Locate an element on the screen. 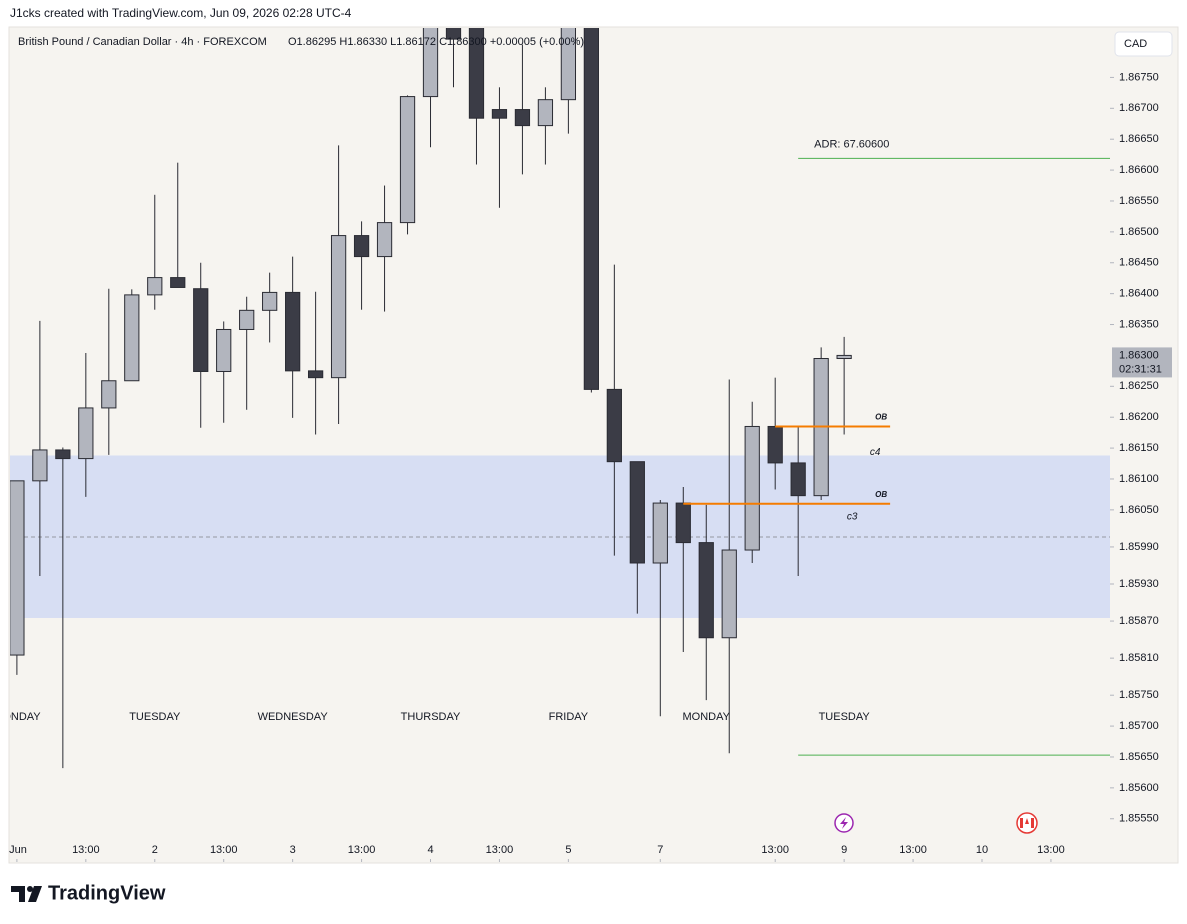 This screenshot has width=1187, height=924. y-tick-label: 1.85750 is located at coordinates (1139, 695).